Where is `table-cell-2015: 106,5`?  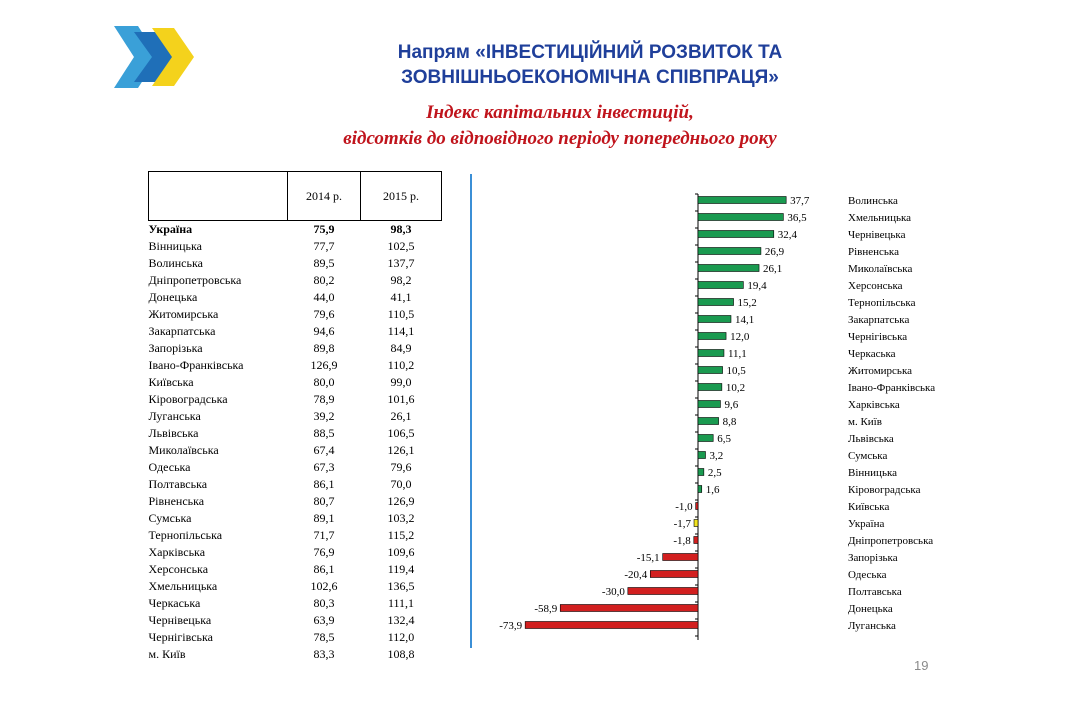 table-cell-2015: 106,5 is located at coordinates (401, 433).